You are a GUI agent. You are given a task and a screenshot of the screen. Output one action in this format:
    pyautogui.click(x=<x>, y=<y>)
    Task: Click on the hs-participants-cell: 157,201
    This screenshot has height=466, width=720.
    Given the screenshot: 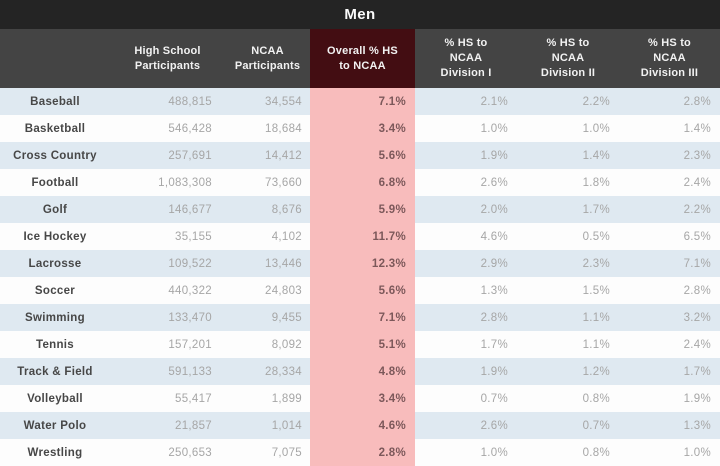 What is the action you would take?
    pyautogui.click(x=190, y=344)
    